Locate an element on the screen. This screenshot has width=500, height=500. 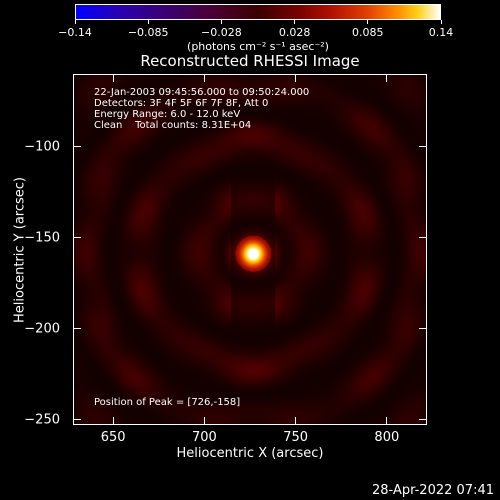
colorbar-tick-label: −0.14 is located at coordinates (75, 32).